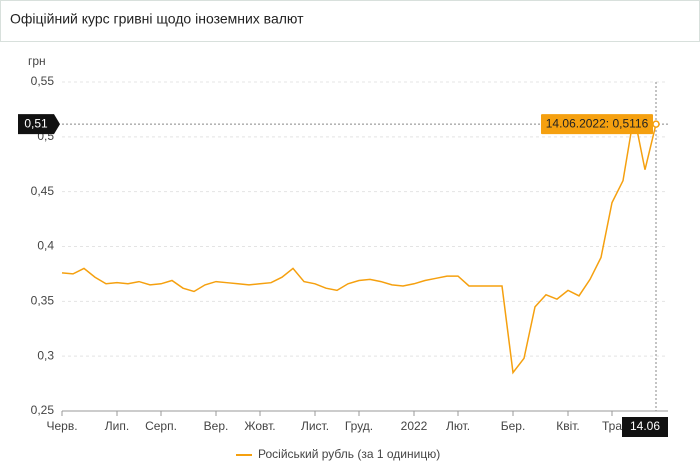  What do you see at coordinates (117, 426) in the screenshot?
I see `x-tick-label: Лип.` at bounding box center [117, 426].